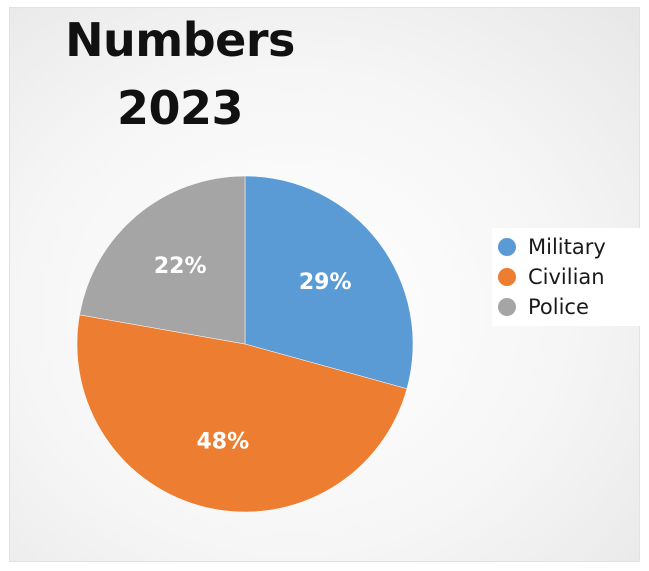 The width and height of the screenshot is (649, 571). What do you see at coordinates (507, 277) in the screenshot?
I see `legend-marker-civilian` at bounding box center [507, 277].